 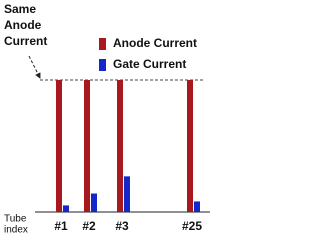 I want to click on annotation: Anode, so click(x=23, y=25).